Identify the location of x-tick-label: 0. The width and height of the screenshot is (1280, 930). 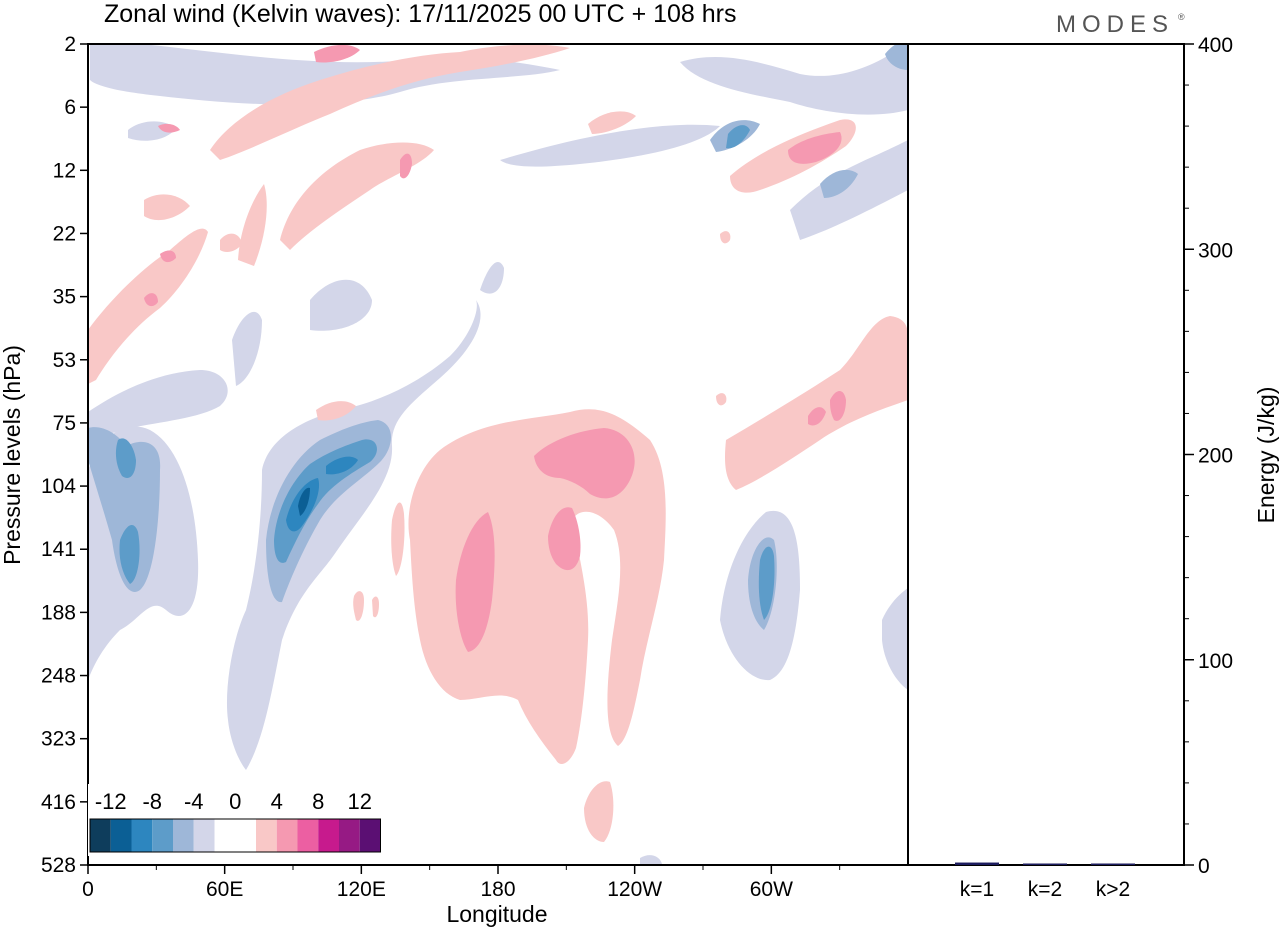
(88, 889).